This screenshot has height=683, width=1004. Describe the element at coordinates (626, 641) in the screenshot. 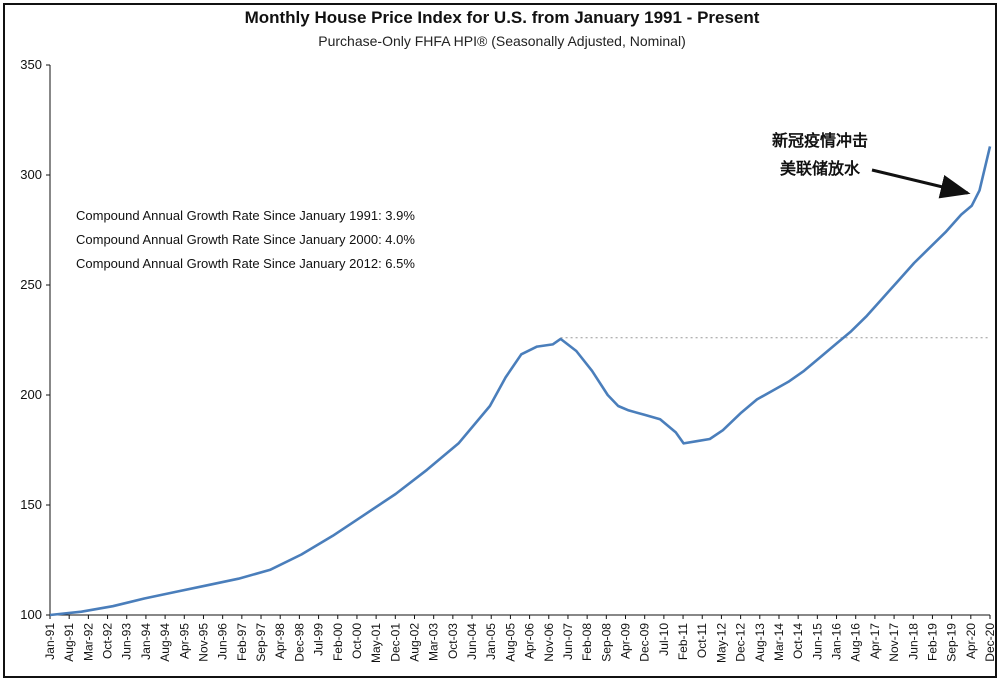

I see `x-tick-label: Apr-09` at that location.